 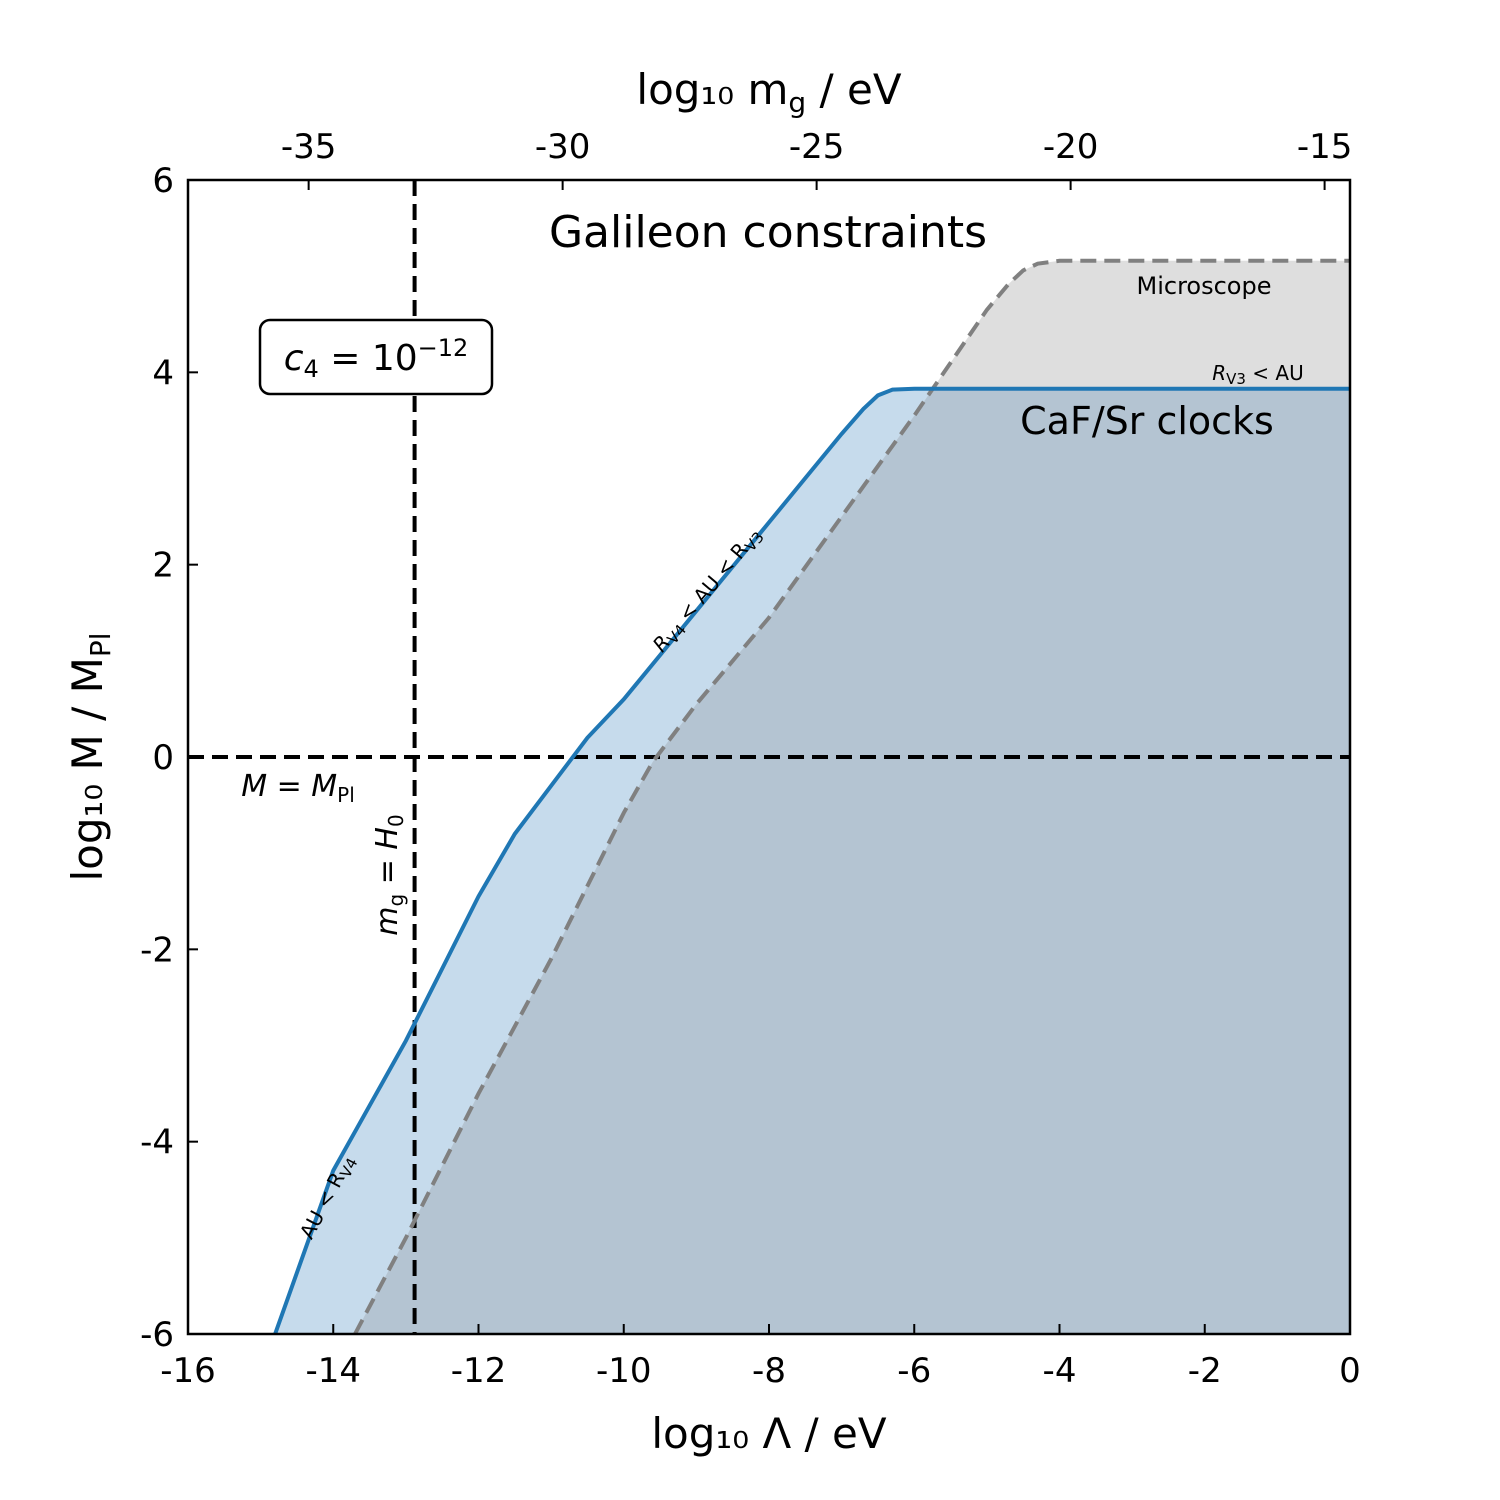 I want to click on x2-tick-label: -15, so click(x=1325, y=147).